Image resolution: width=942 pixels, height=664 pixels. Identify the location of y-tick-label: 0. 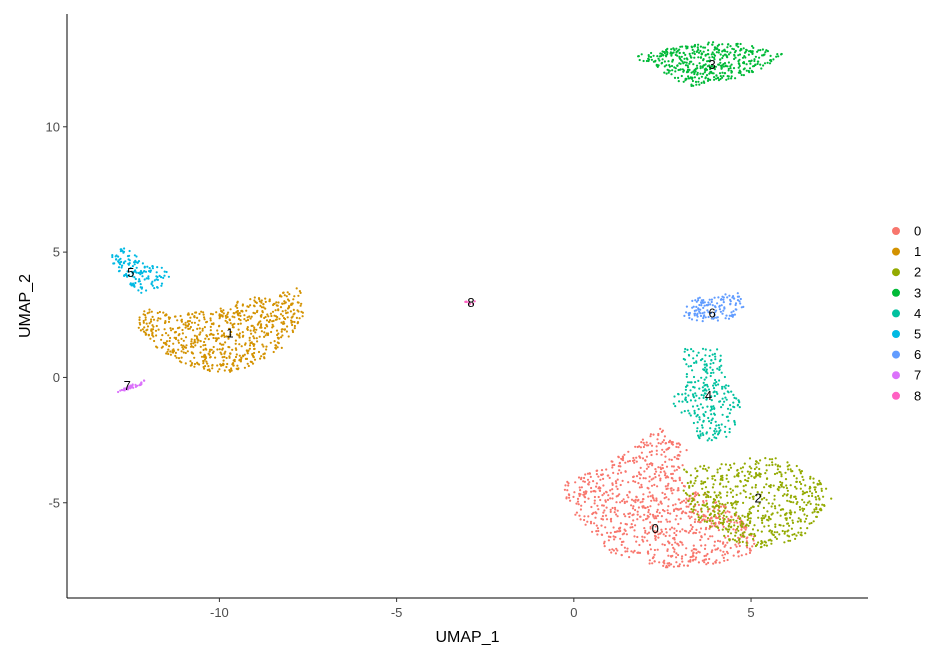
(56, 377).